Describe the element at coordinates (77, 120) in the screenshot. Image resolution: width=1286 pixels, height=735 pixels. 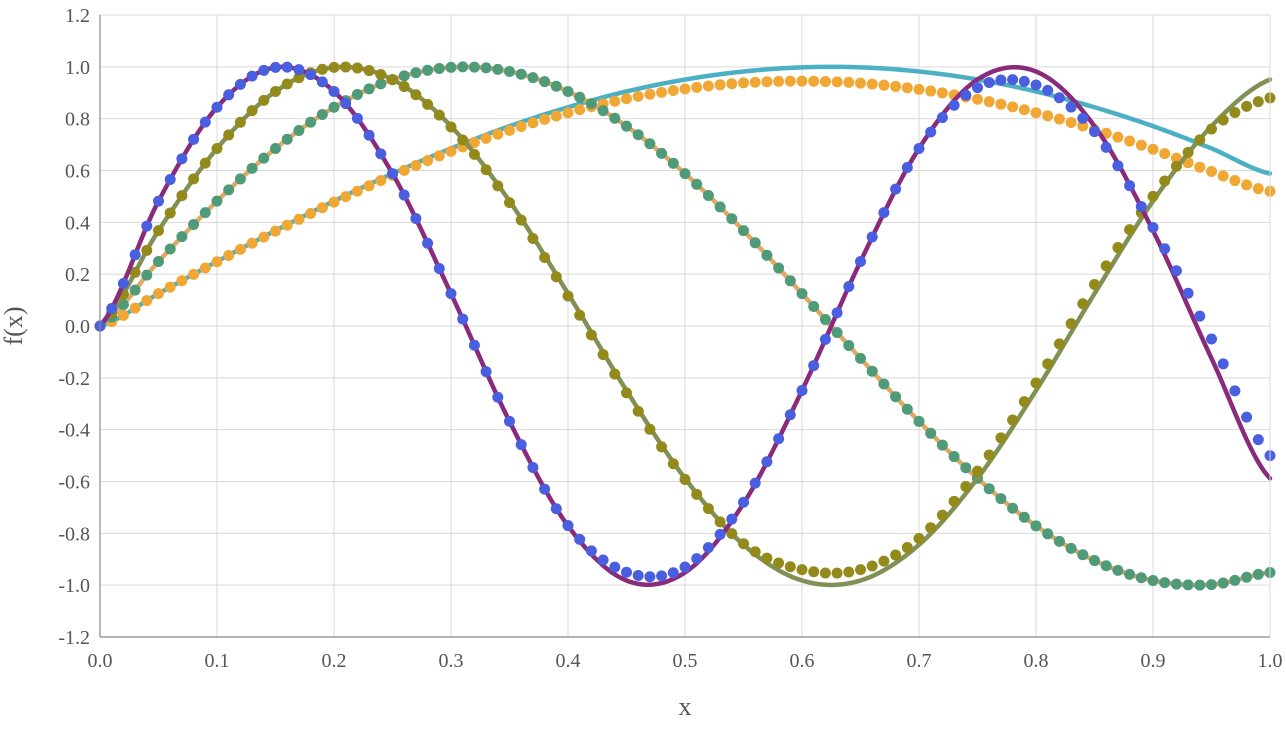
I see `y-tick-label: 0.8` at that location.